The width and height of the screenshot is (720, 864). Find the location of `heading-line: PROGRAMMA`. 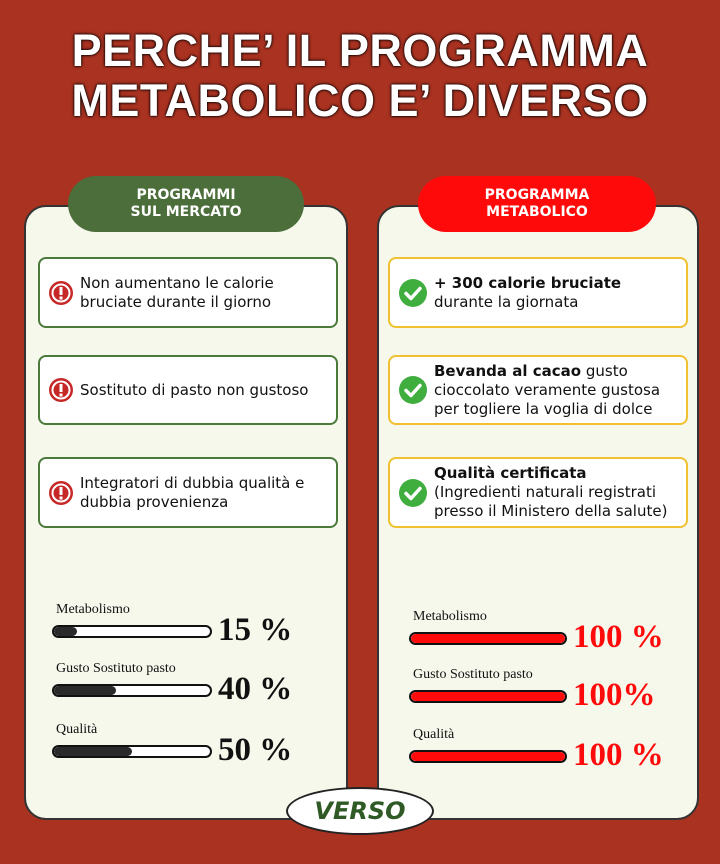

heading-line: PROGRAMMA is located at coordinates (537, 195).